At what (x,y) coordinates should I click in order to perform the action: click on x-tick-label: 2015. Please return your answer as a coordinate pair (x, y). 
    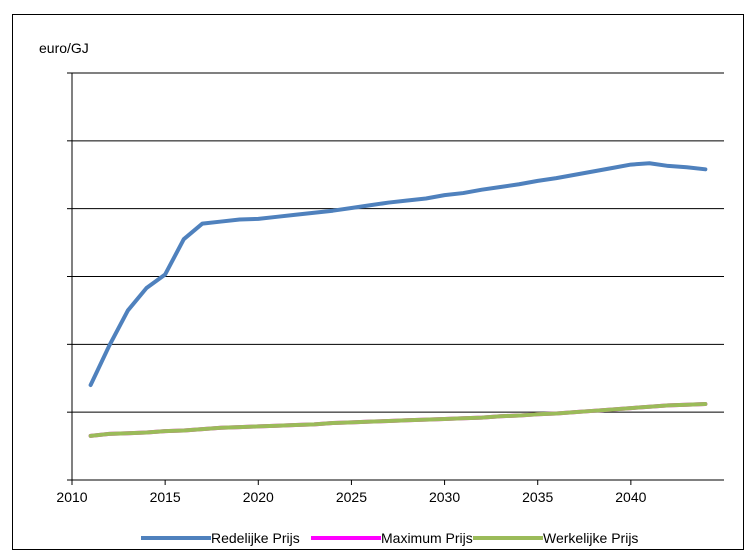
    Looking at the image, I should click on (165, 497).